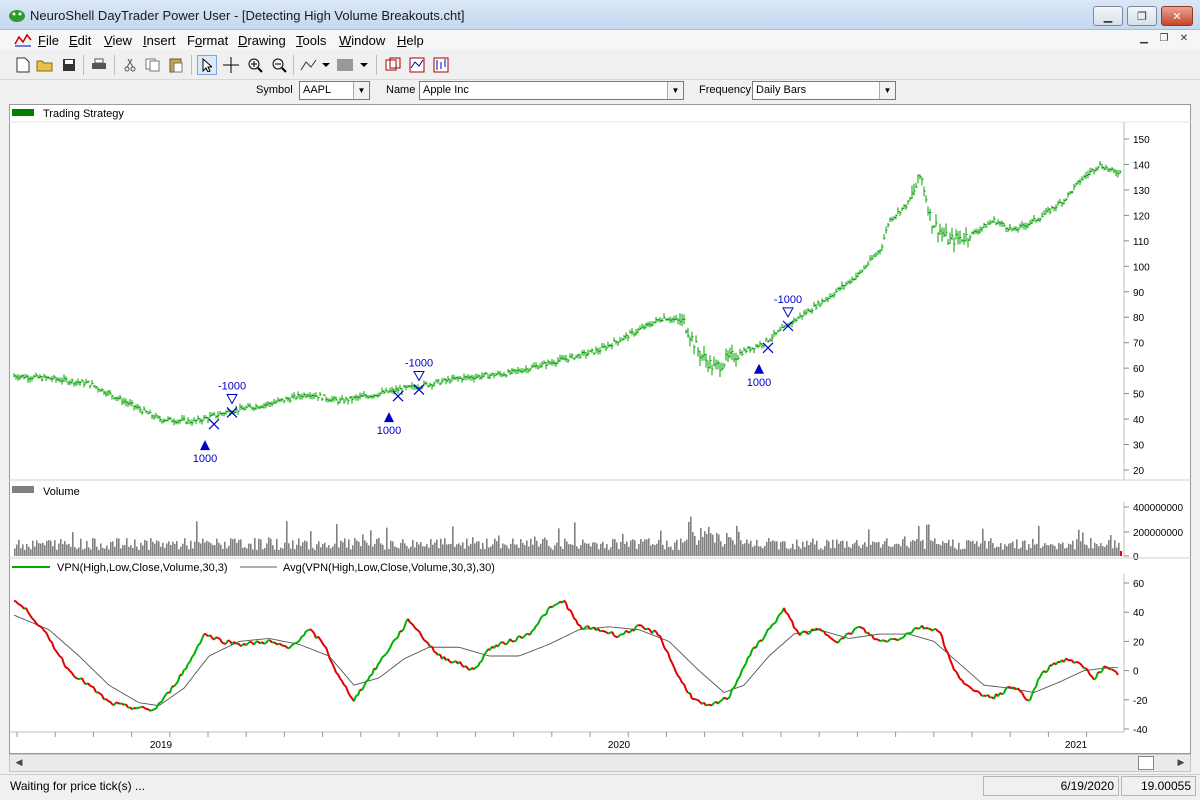 The height and width of the screenshot is (800, 1200). What do you see at coordinates (824, 90) in the screenshot?
I see `frequency-dropdown: Daily Bars ▼` at bounding box center [824, 90].